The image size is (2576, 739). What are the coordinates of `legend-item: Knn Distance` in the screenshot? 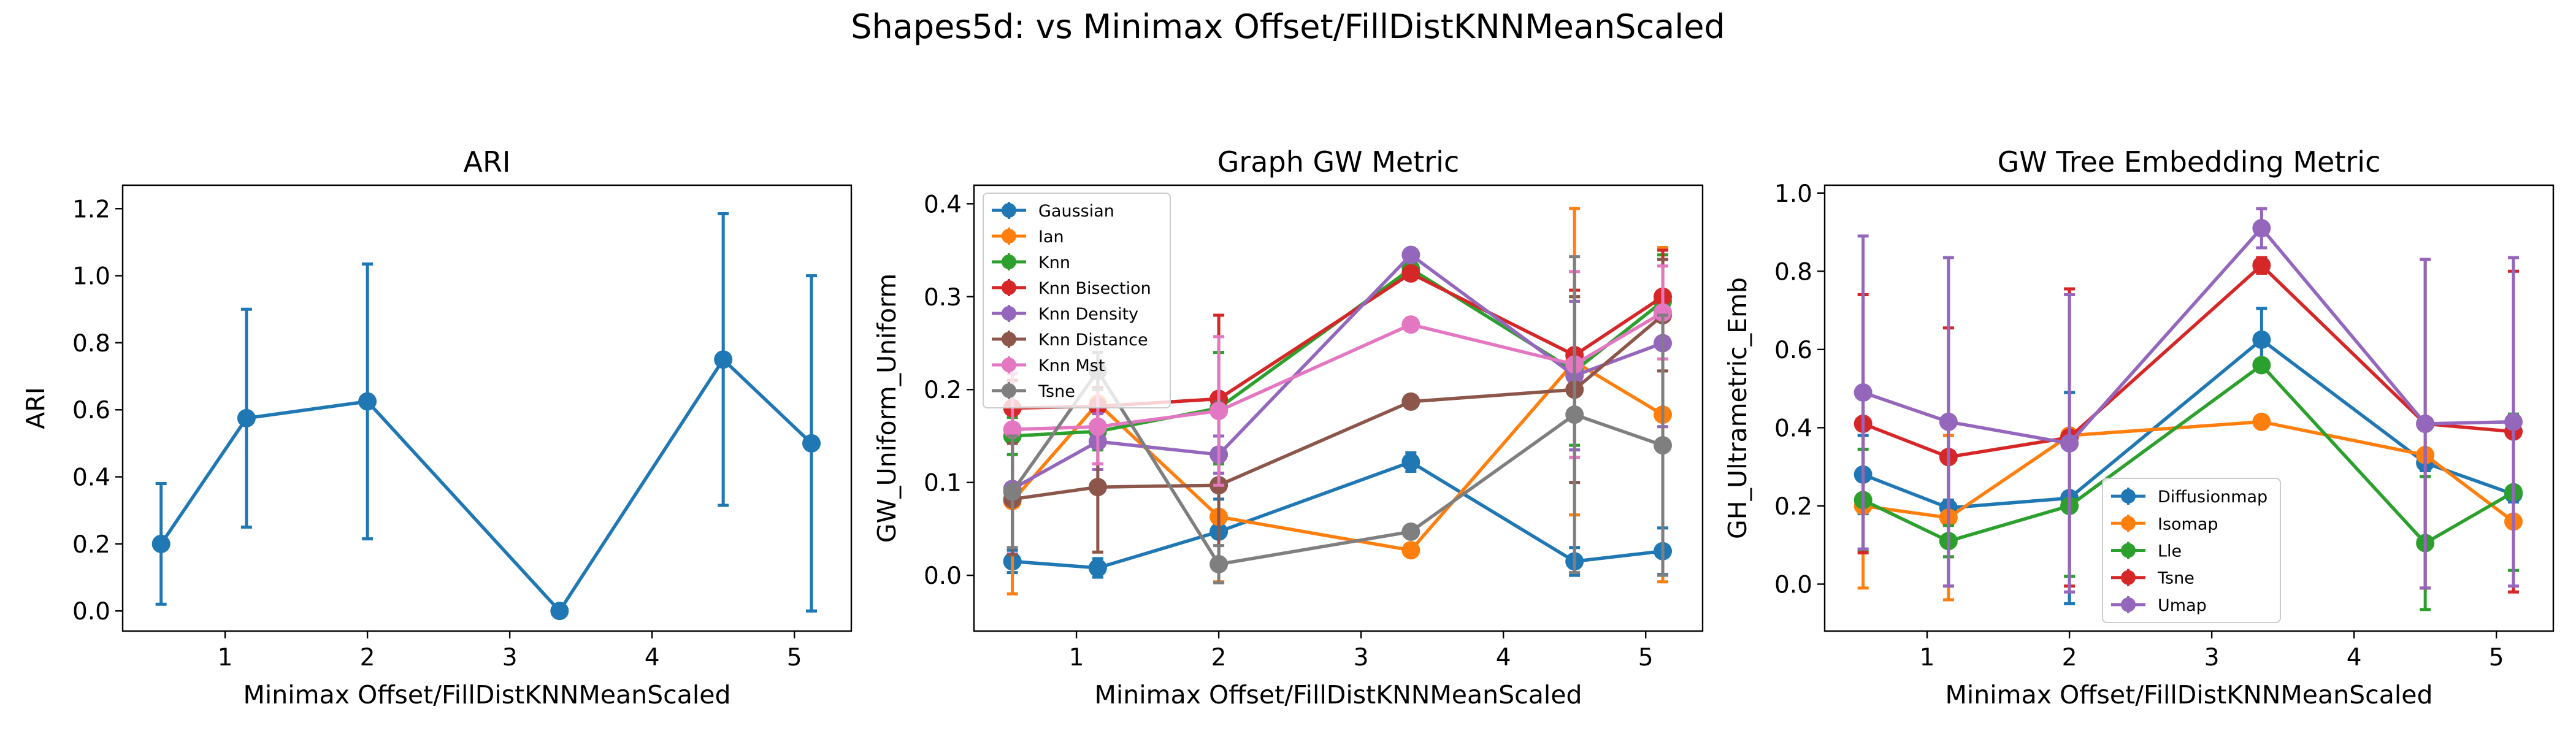 It's located at (1070, 341).